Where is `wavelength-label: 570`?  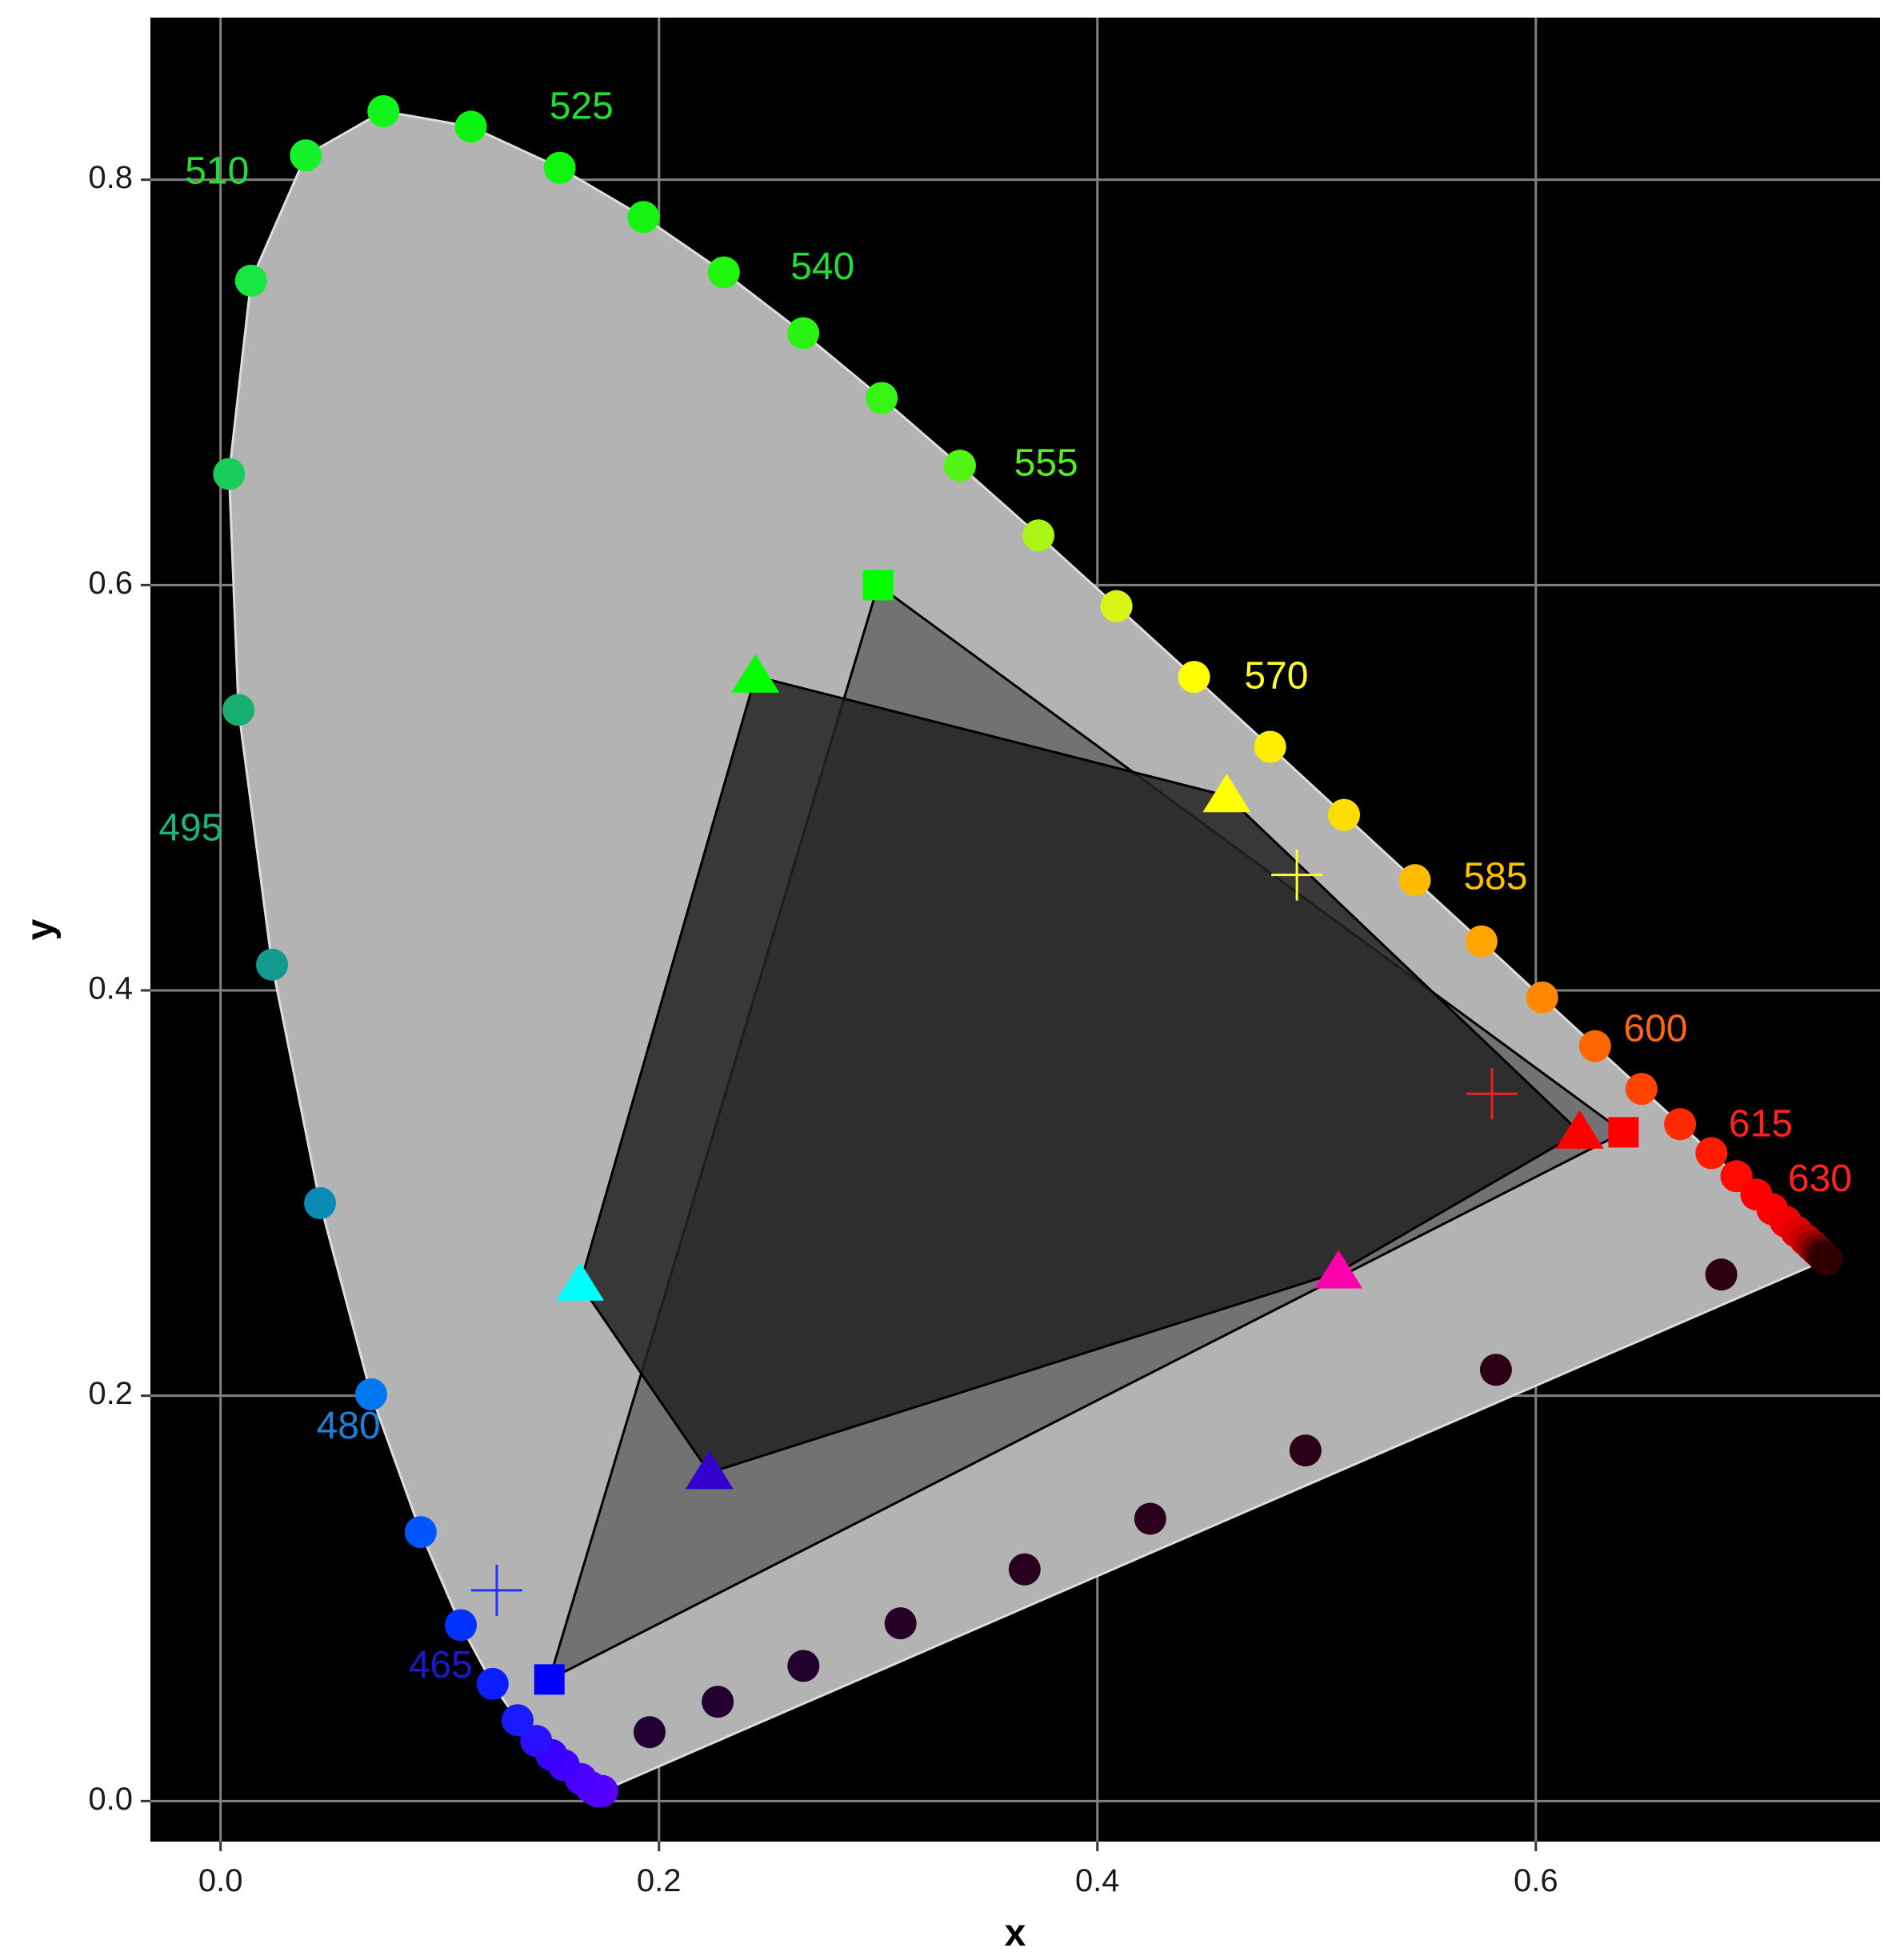 wavelength-label: 570 is located at coordinates (1276, 676).